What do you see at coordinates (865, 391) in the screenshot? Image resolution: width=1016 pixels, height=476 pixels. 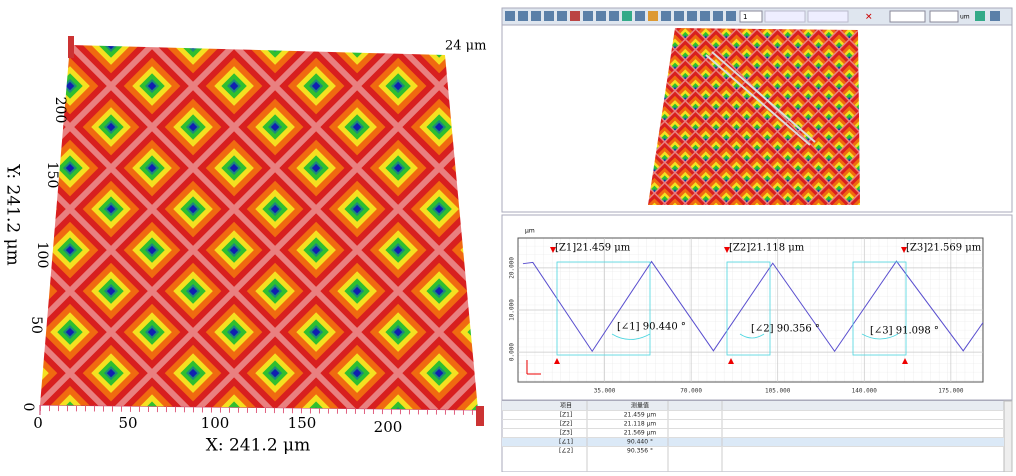 I see `x-tick-label: 140.000` at bounding box center [865, 391].